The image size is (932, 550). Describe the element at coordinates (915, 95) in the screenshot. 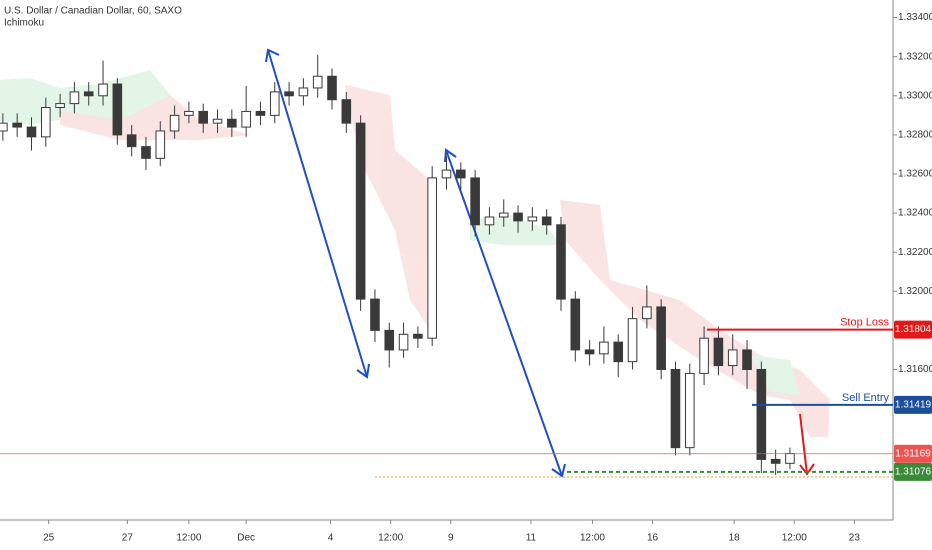

I see `y-tick-label: 1.33000` at that location.